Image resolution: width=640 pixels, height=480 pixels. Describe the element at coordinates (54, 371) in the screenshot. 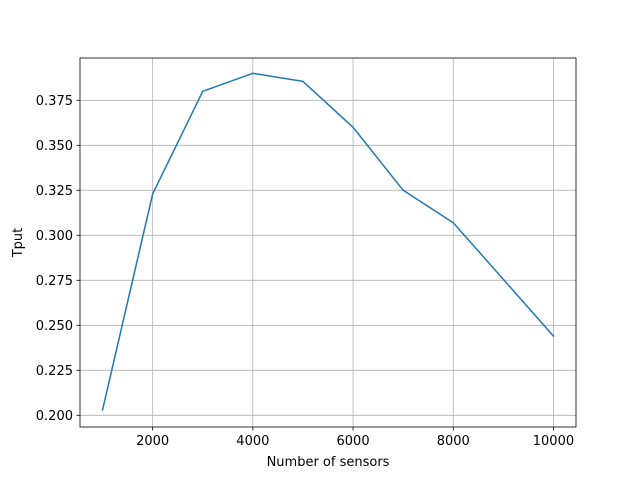

I see `y-tick-label: 0.225` at that location.